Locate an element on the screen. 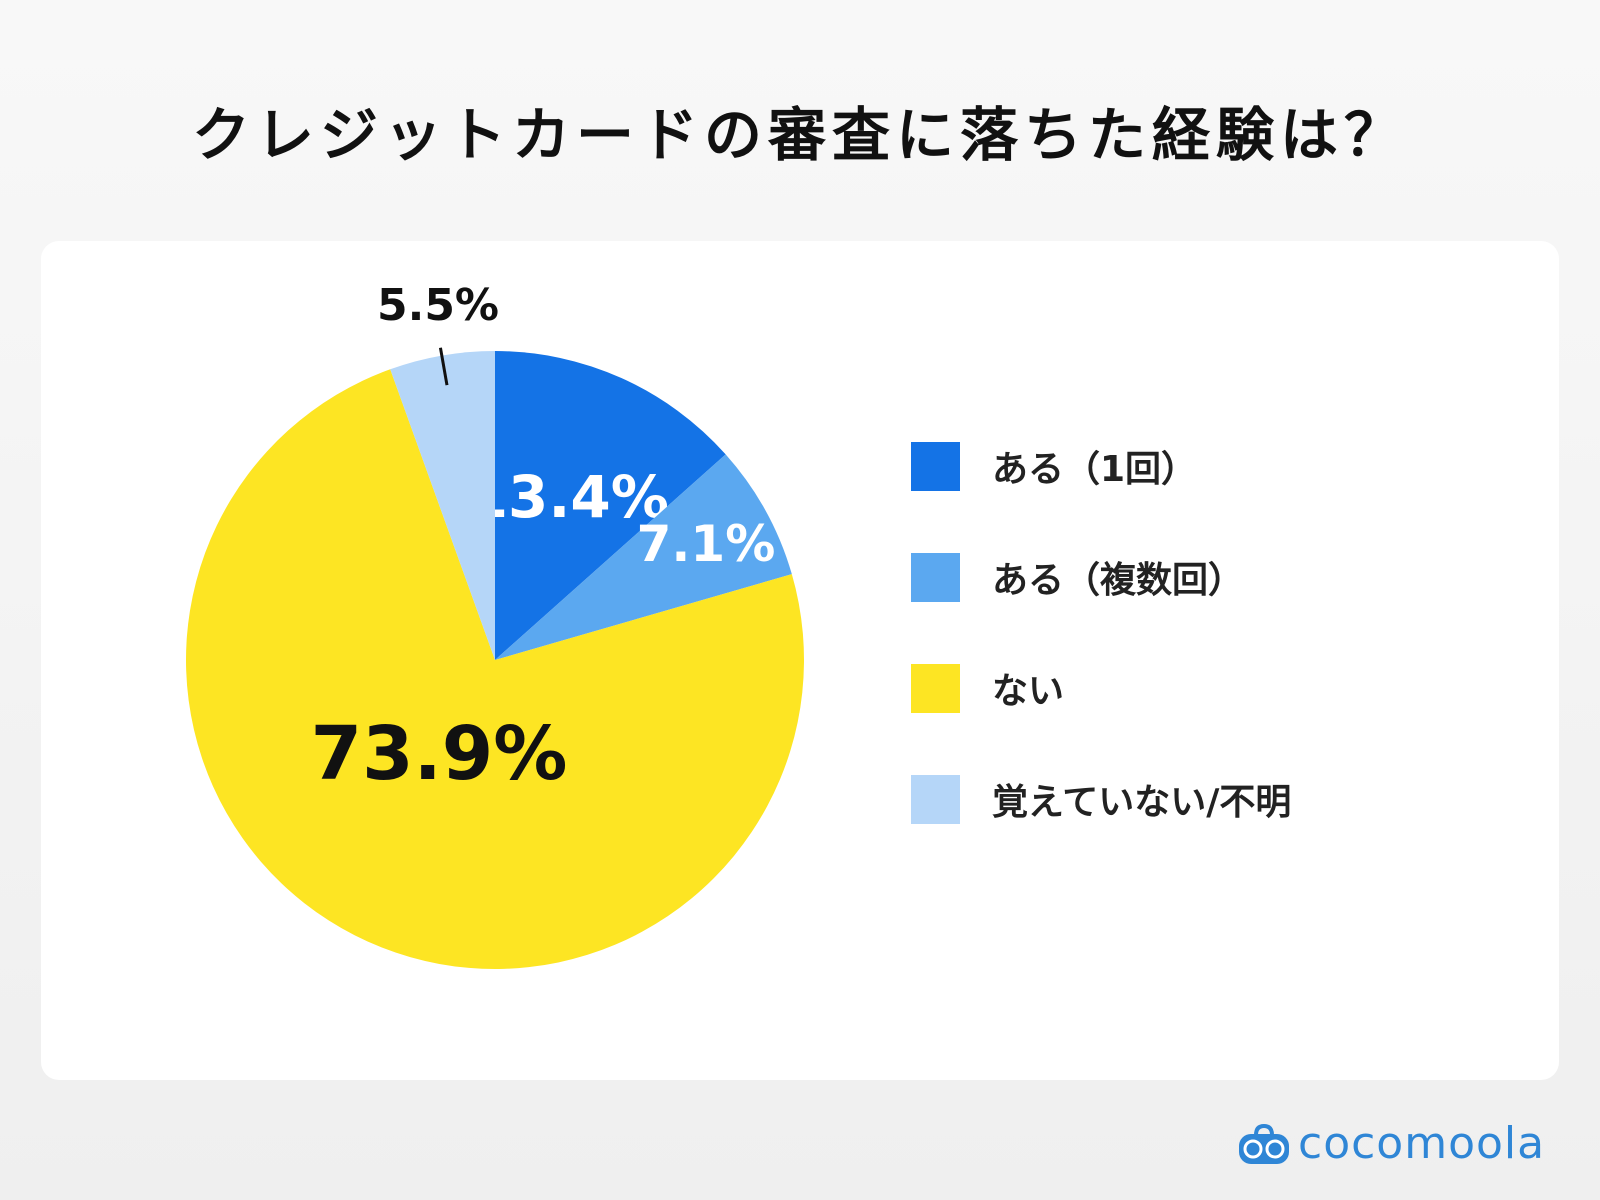 The width and height of the screenshot is (1600, 1200). legend-label: 覚えていない/不明 is located at coordinates (1142, 802).